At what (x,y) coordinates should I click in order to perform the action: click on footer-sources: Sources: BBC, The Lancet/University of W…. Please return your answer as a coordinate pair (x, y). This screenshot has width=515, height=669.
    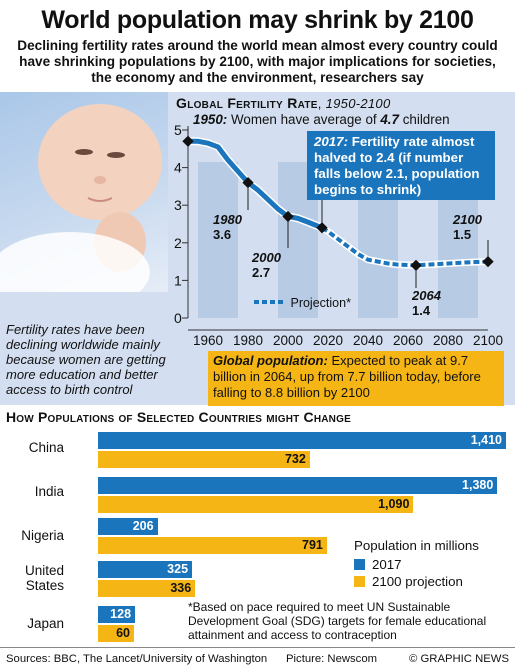
    Looking at the image, I should click on (137, 659).